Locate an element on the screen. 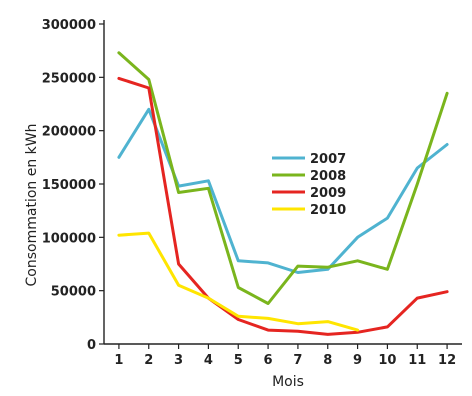 The image size is (472, 396). legend: 2007 2008 2009 2010 is located at coordinates (309, 185).